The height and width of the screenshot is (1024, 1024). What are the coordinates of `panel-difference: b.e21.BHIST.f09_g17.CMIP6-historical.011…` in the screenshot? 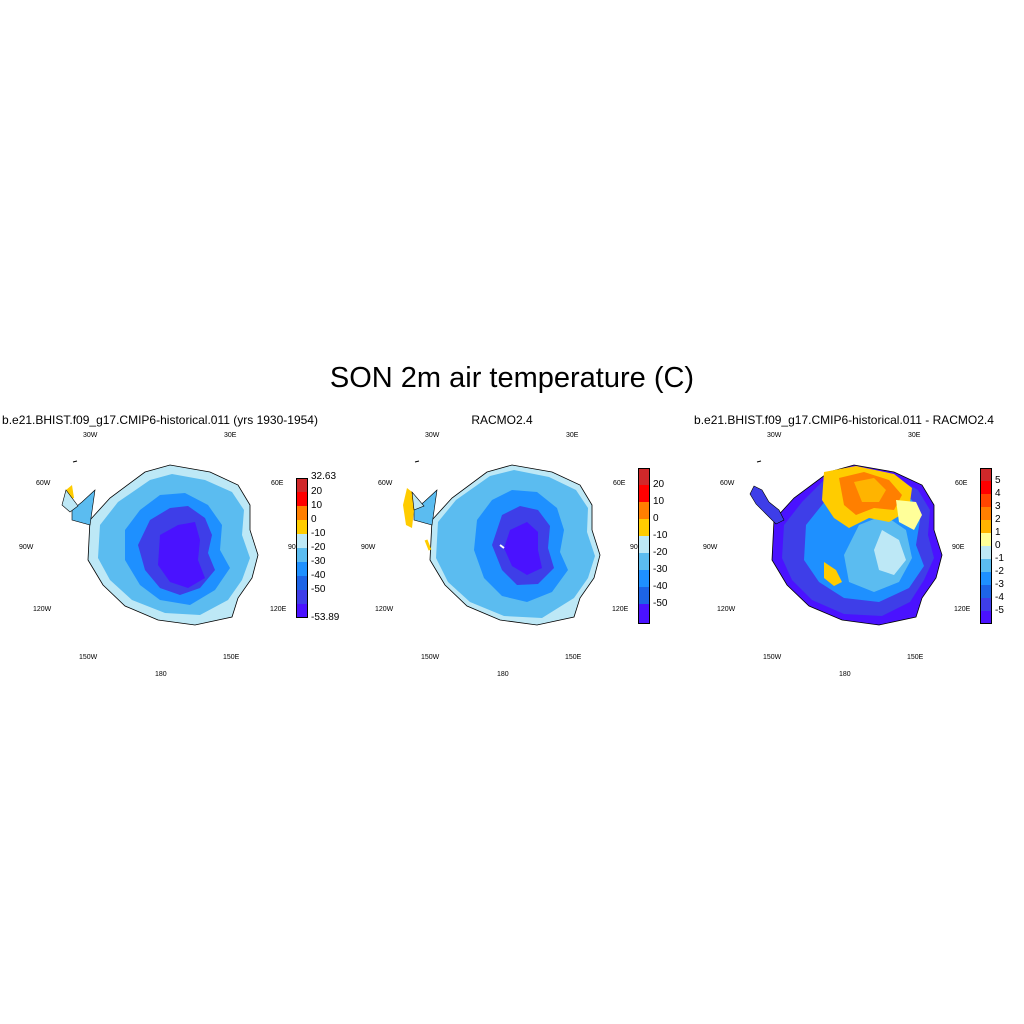 It's located at (854, 550).